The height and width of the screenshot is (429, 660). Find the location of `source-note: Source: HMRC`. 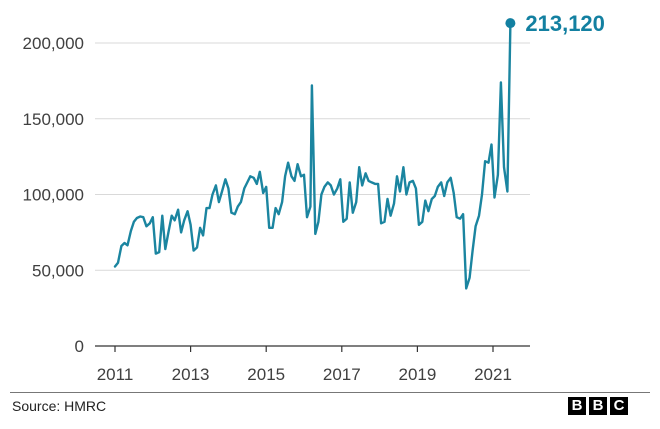

source-note: Source: HMRC is located at coordinates (59, 406).